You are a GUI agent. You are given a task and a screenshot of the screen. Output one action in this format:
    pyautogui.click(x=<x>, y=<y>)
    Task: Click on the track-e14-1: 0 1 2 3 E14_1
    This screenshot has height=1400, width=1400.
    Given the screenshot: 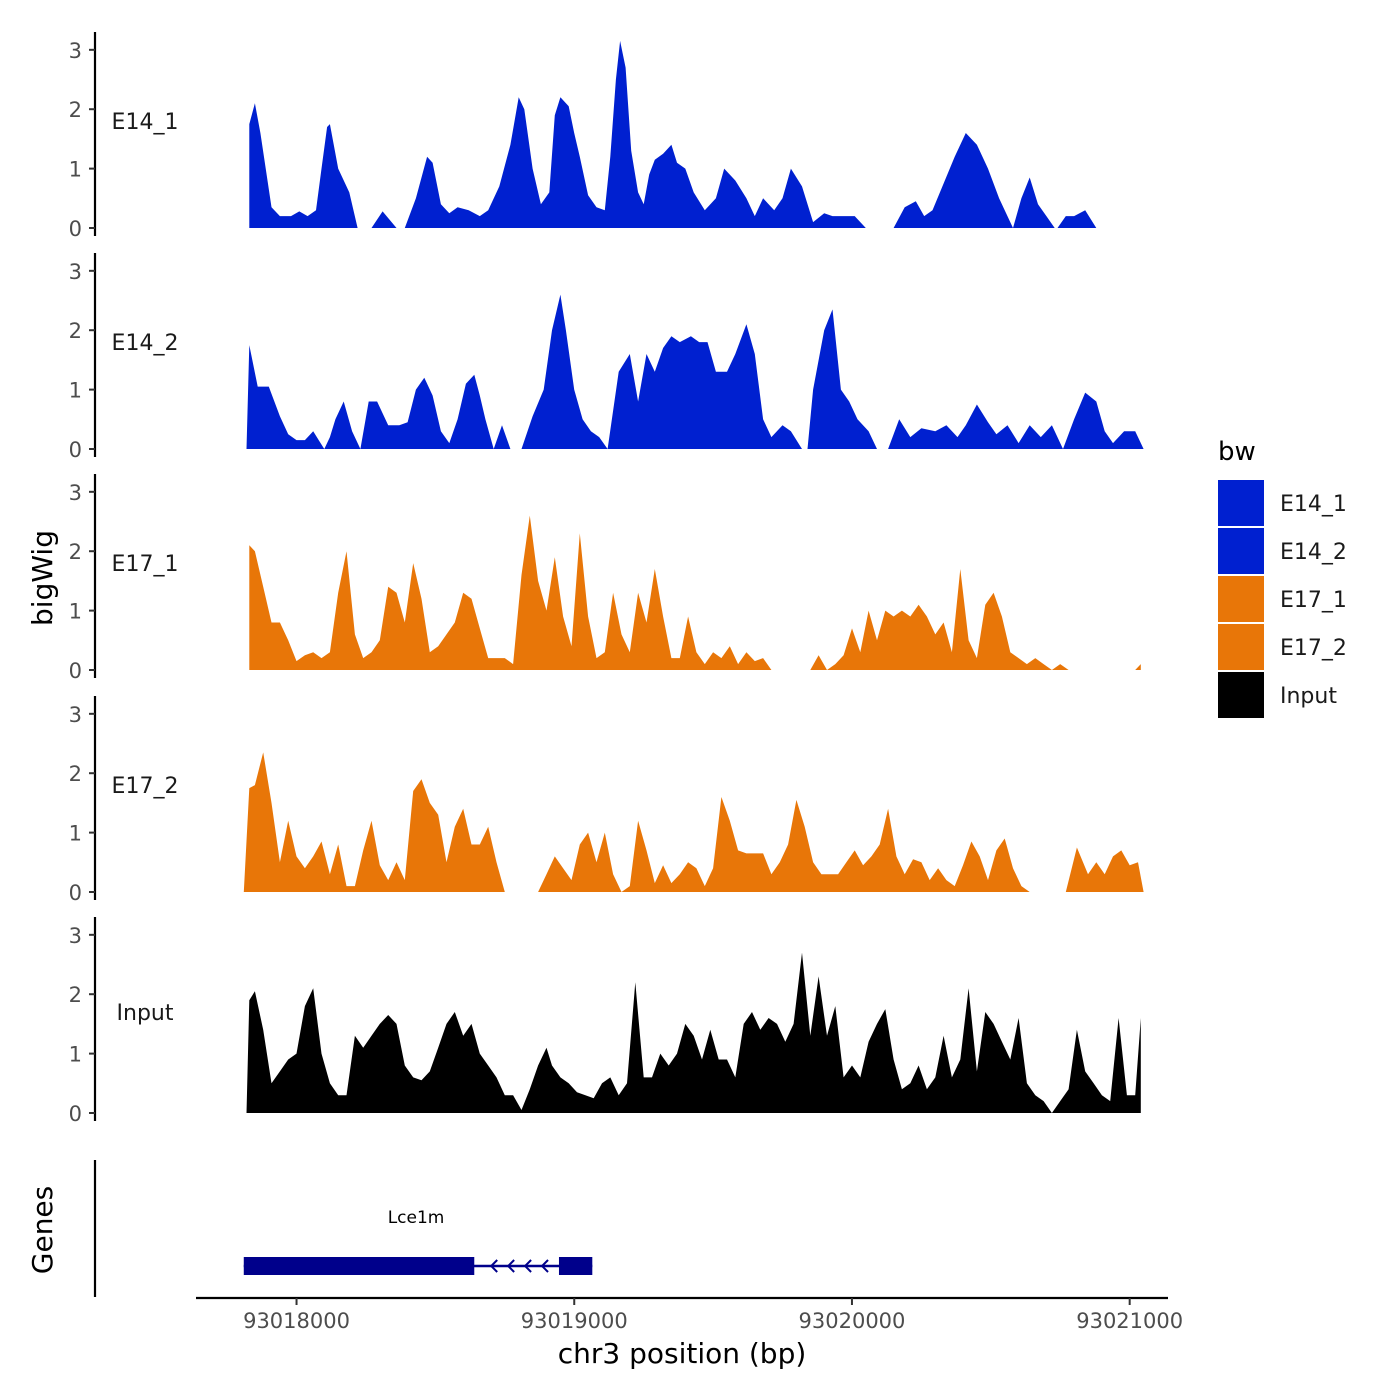 What is the action you would take?
    pyautogui.click(x=583, y=136)
    